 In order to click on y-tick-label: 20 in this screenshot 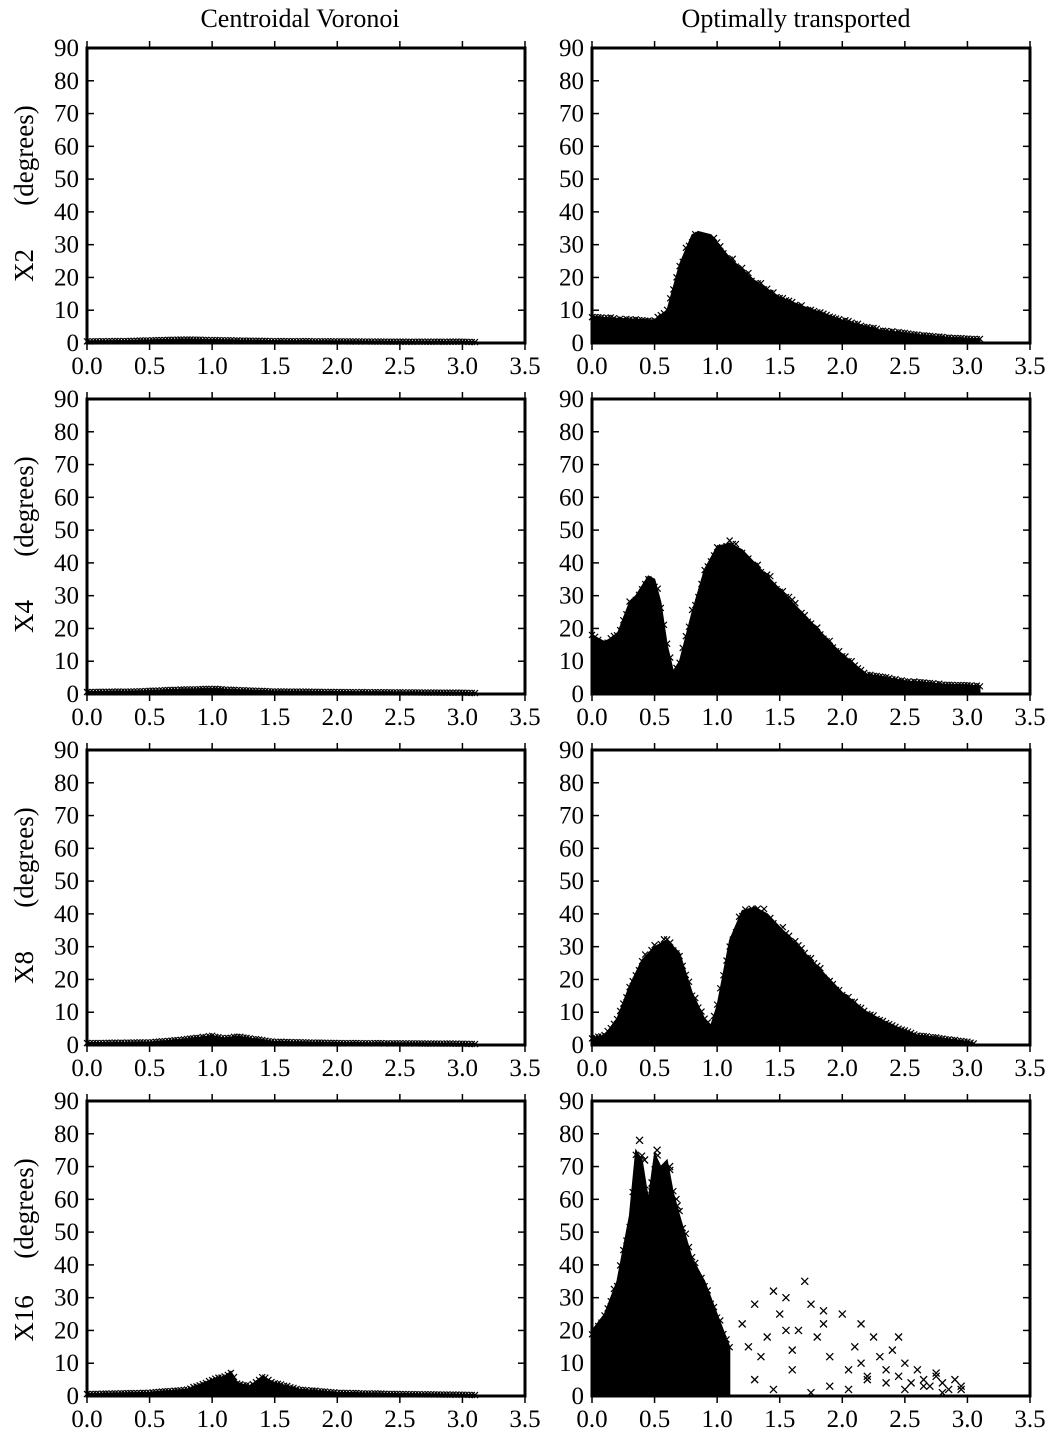, I will do `click(66, 277)`.